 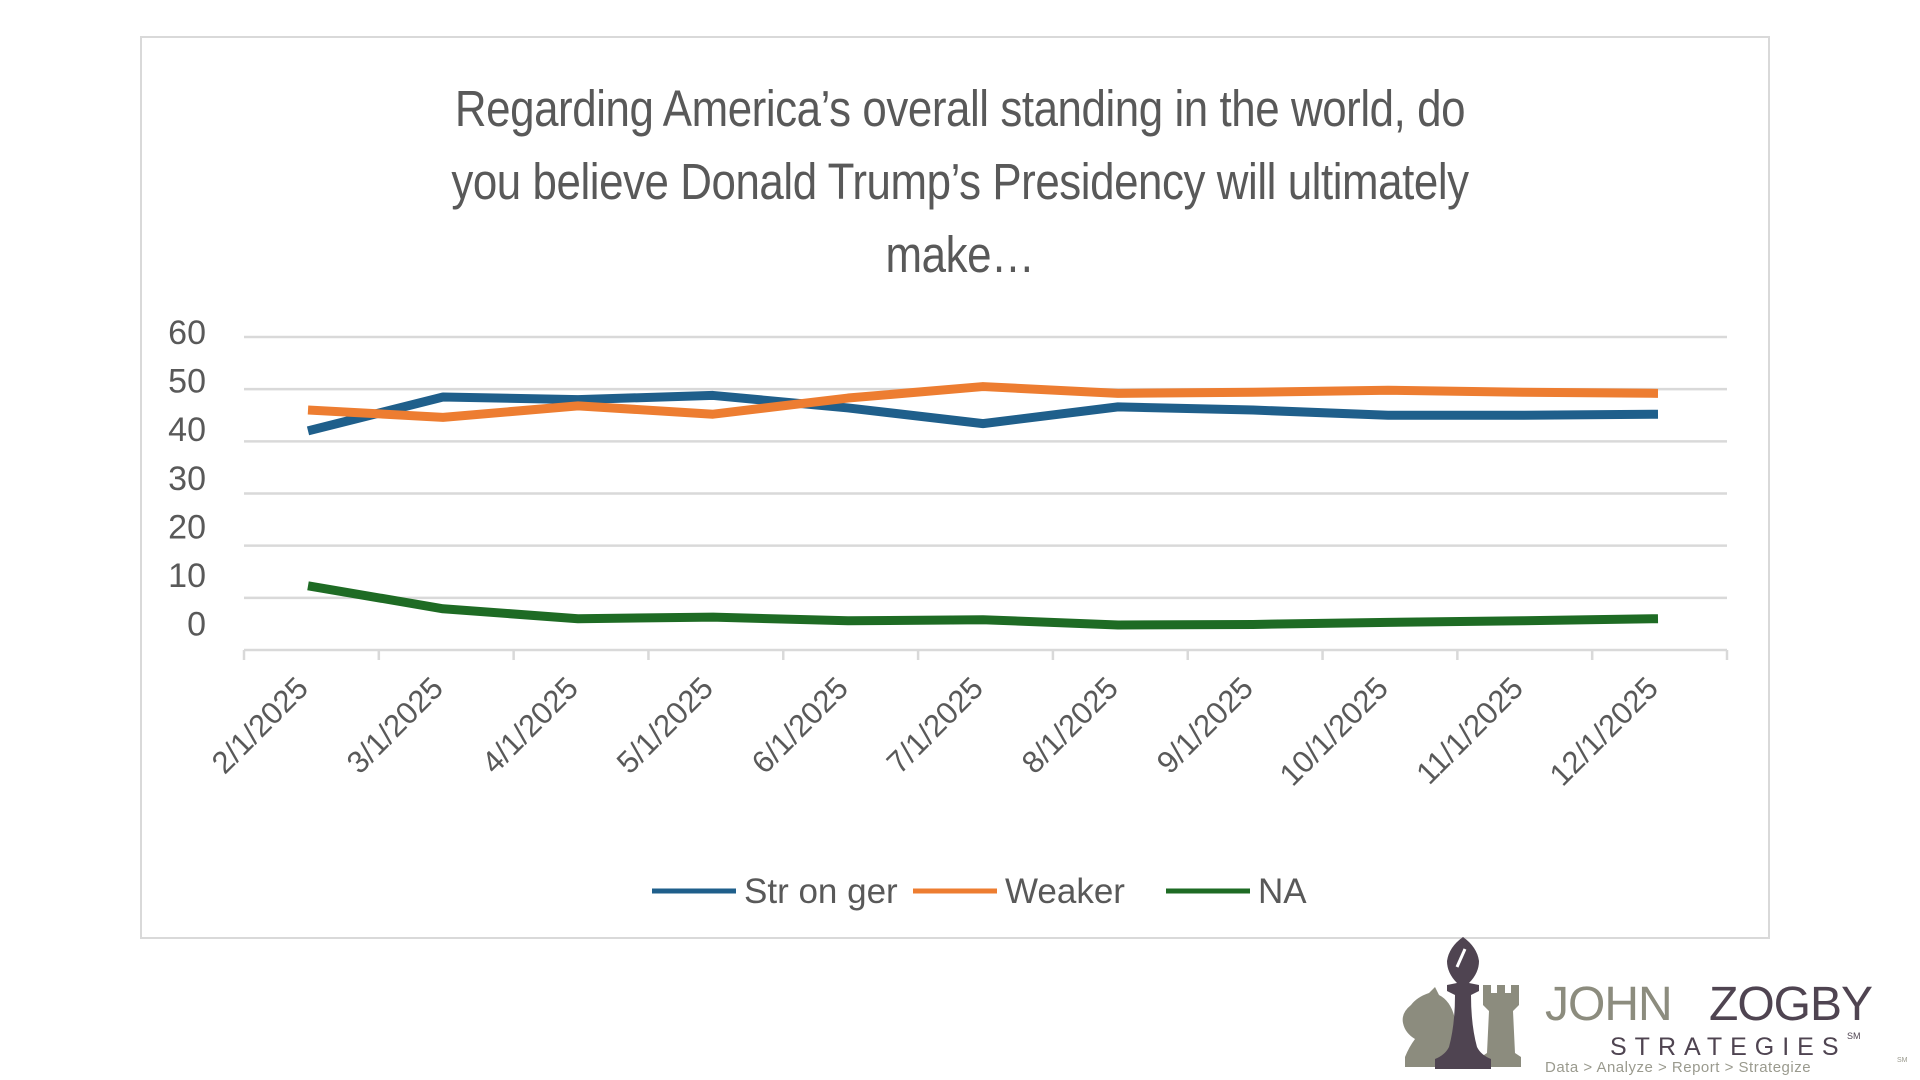 What do you see at coordinates (187, 576) in the screenshot?
I see `y-tick-label: 10` at bounding box center [187, 576].